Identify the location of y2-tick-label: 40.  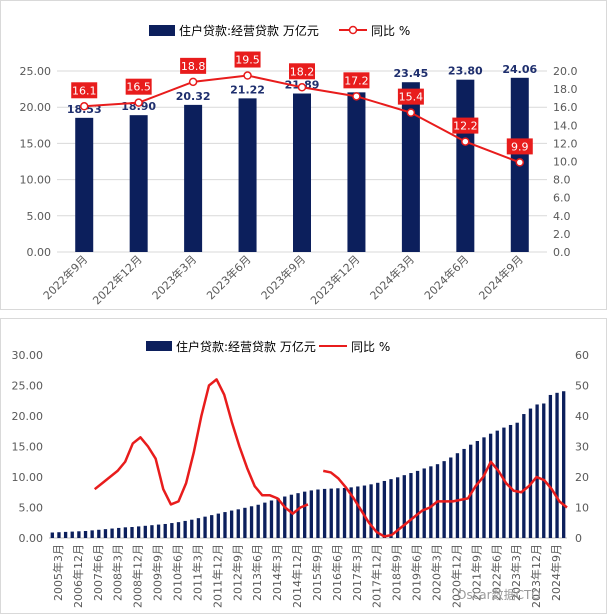
(582, 416).